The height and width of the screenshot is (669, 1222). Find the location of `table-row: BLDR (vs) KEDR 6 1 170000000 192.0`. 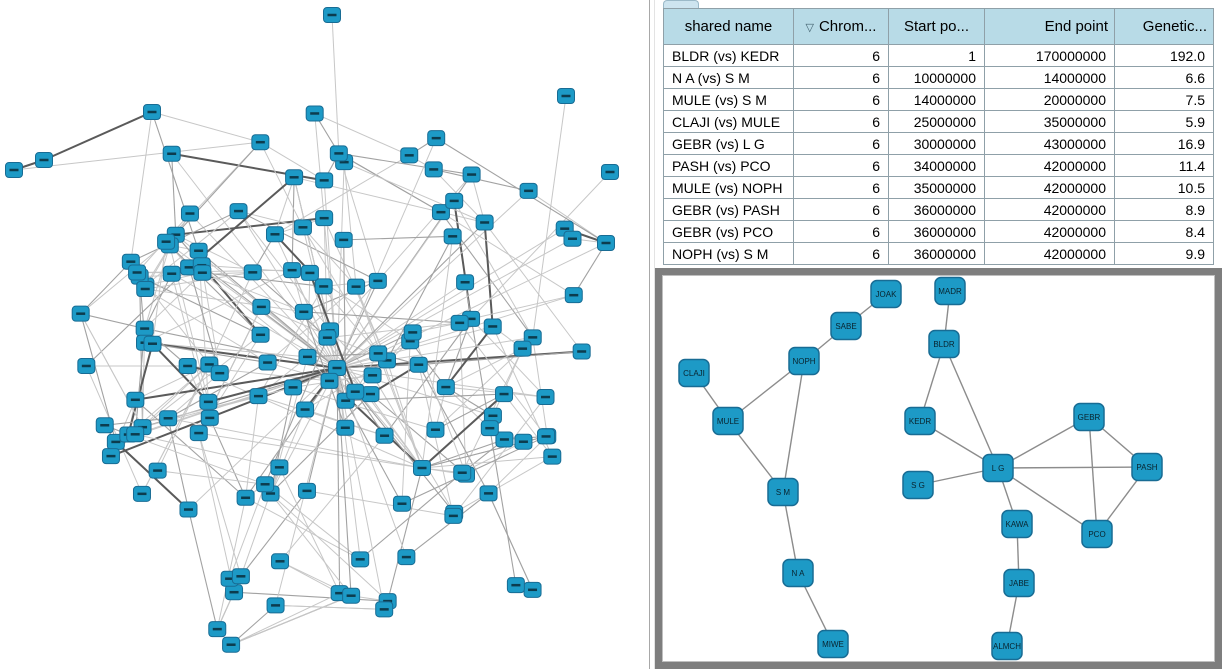

table-row: BLDR (vs) KEDR 6 1 170000000 192.0 is located at coordinates (938, 55).